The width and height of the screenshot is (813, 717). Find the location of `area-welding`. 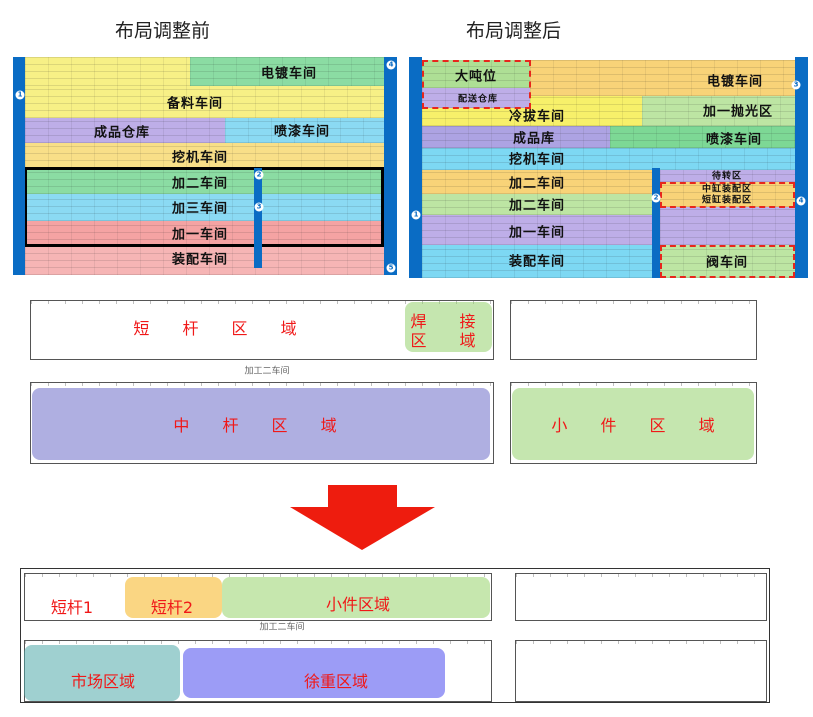

area-welding is located at coordinates (448, 327).